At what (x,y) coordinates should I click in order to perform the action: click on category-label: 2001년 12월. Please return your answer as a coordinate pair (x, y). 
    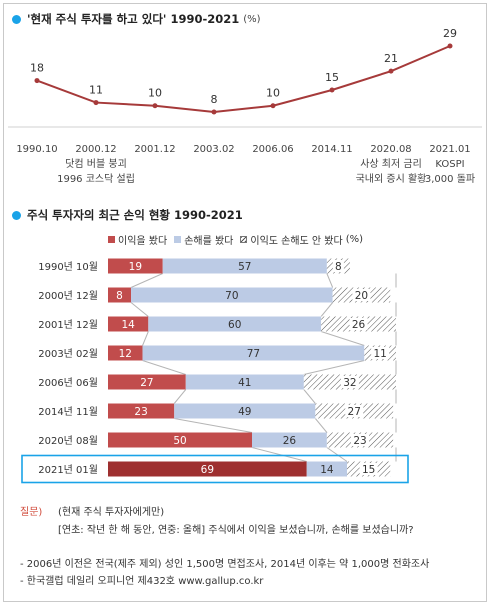
    Looking at the image, I should click on (68, 325).